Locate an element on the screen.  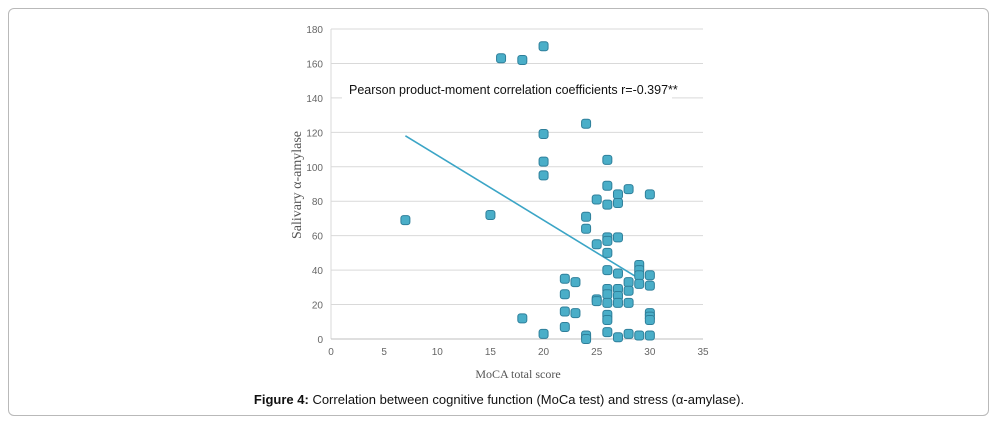
y-tick-label: 100 is located at coordinates (314, 168).